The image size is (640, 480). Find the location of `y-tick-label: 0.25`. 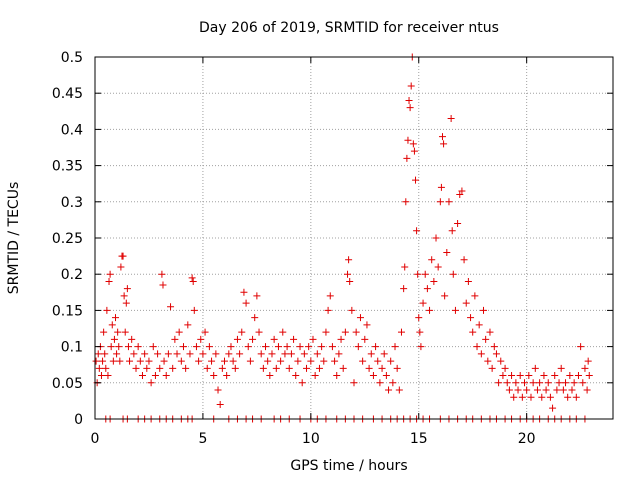

y-tick-label: 0.25 is located at coordinates (67, 239).